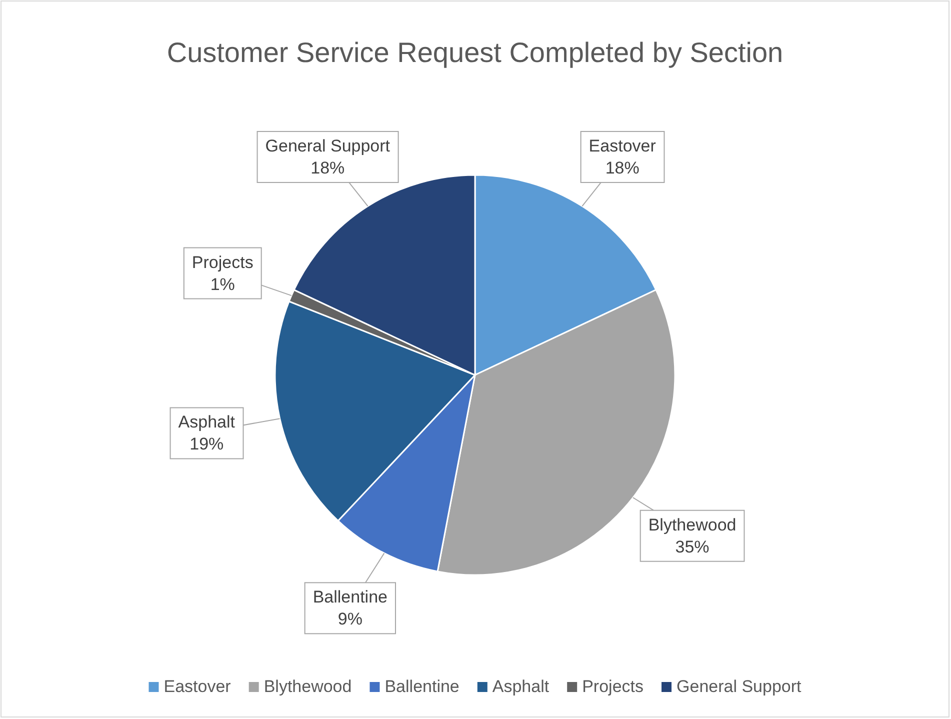 The height and width of the screenshot is (719, 951). What do you see at coordinates (198, 686) in the screenshot?
I see `legend-label: Eastover` at bounding box center [198, 686].